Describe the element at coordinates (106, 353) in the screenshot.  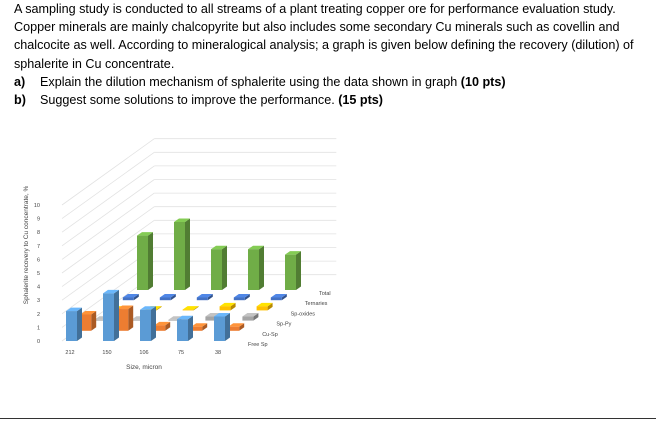
I see `x-tick-label: 150` at that location.